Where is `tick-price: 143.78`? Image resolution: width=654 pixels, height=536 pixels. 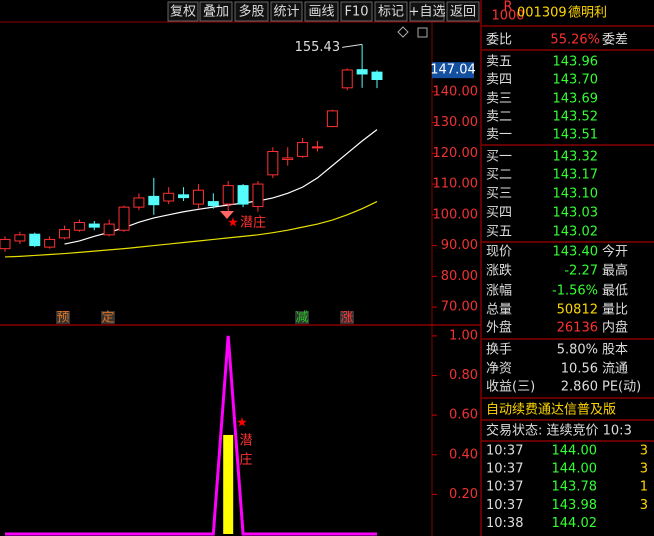
tick-price: 143.78 is located at coordinates (575, 487).